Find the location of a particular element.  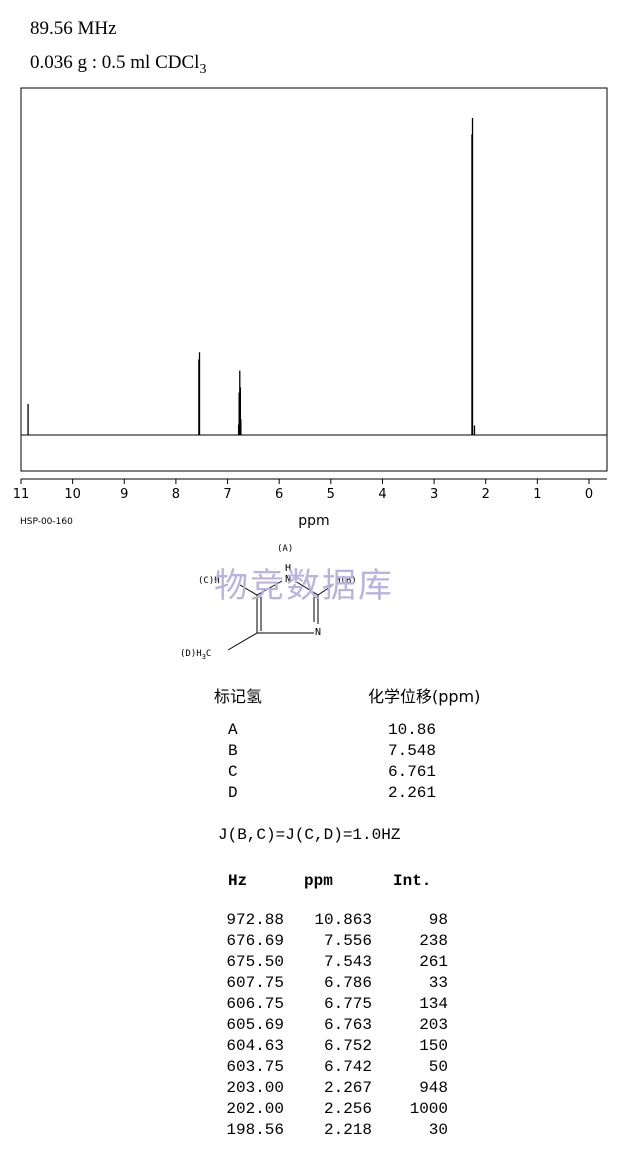

peak-int: 238 is located at coordinates (433, 941).